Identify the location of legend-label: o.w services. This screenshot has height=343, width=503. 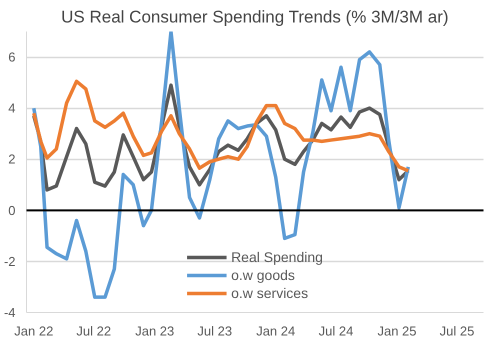
(269, 293).